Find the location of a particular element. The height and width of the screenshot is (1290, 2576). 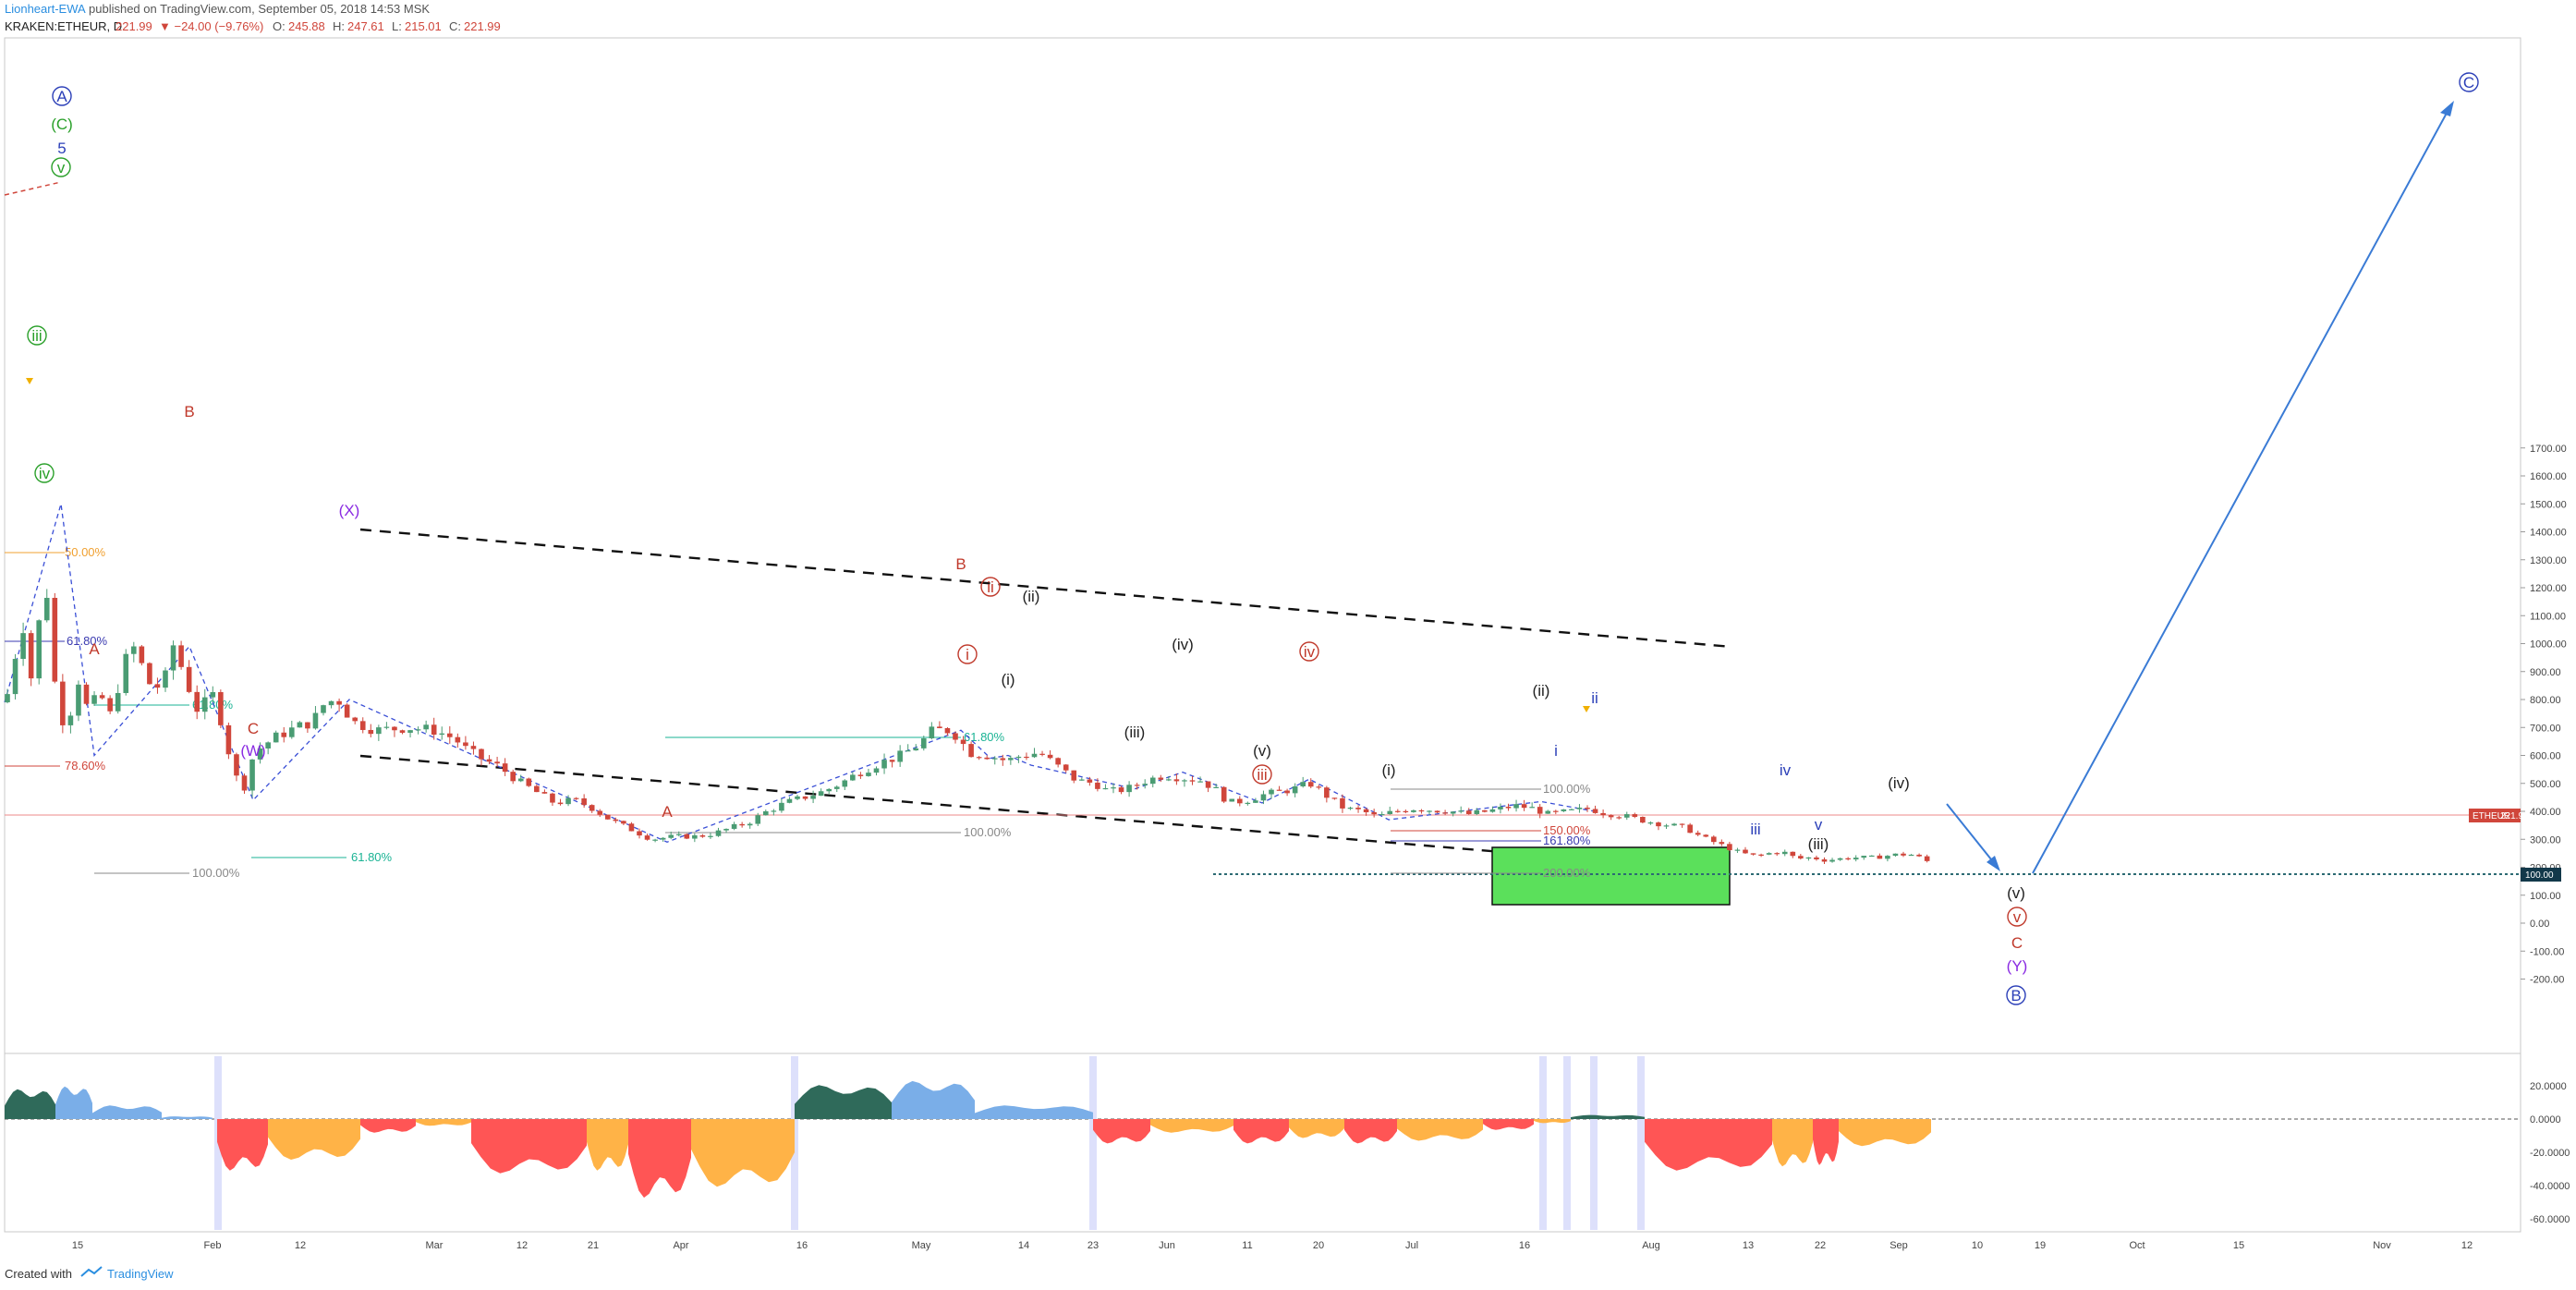

osc-tick-label: -20.0000 is located at coordinates (2550, 1154).